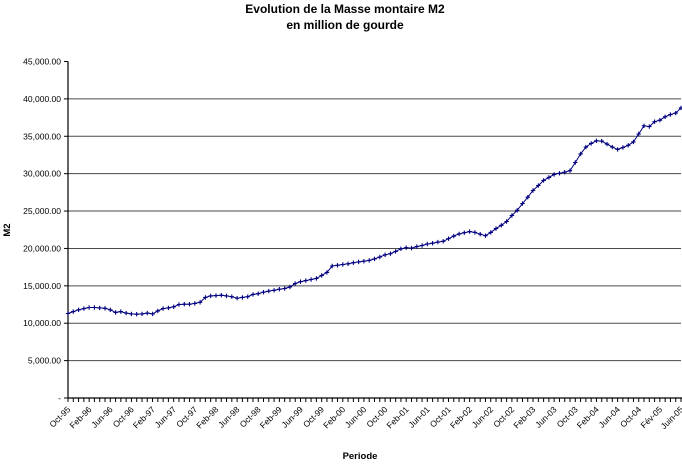  Describe the element at coordinates (42, 286) in the screenshot. I see `y-tick-label: 15,000.00` at that location.